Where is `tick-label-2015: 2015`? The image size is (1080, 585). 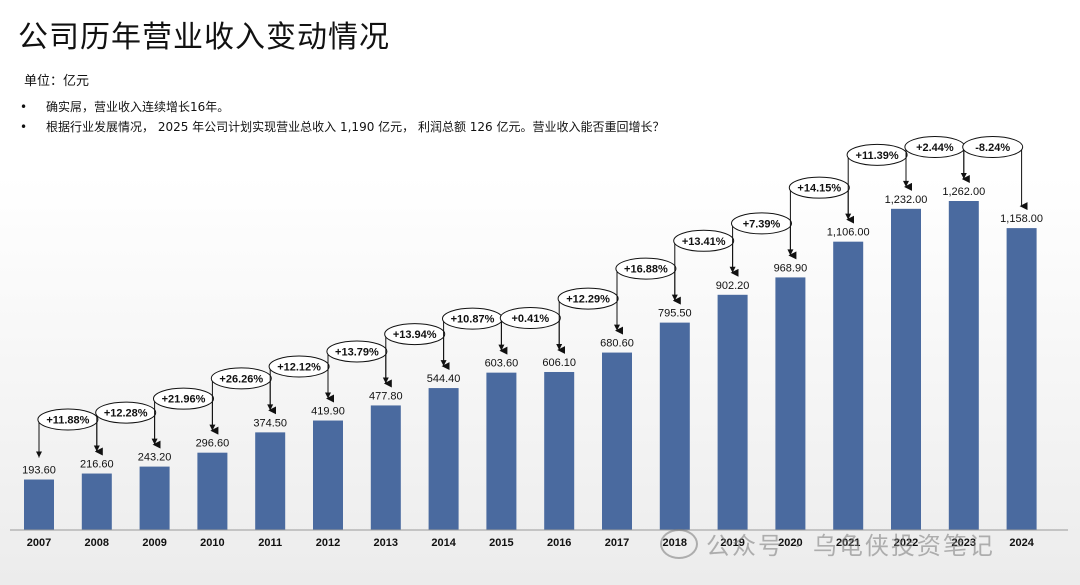
tick-label-2015: 2015 is located at coordinates (501, 543).